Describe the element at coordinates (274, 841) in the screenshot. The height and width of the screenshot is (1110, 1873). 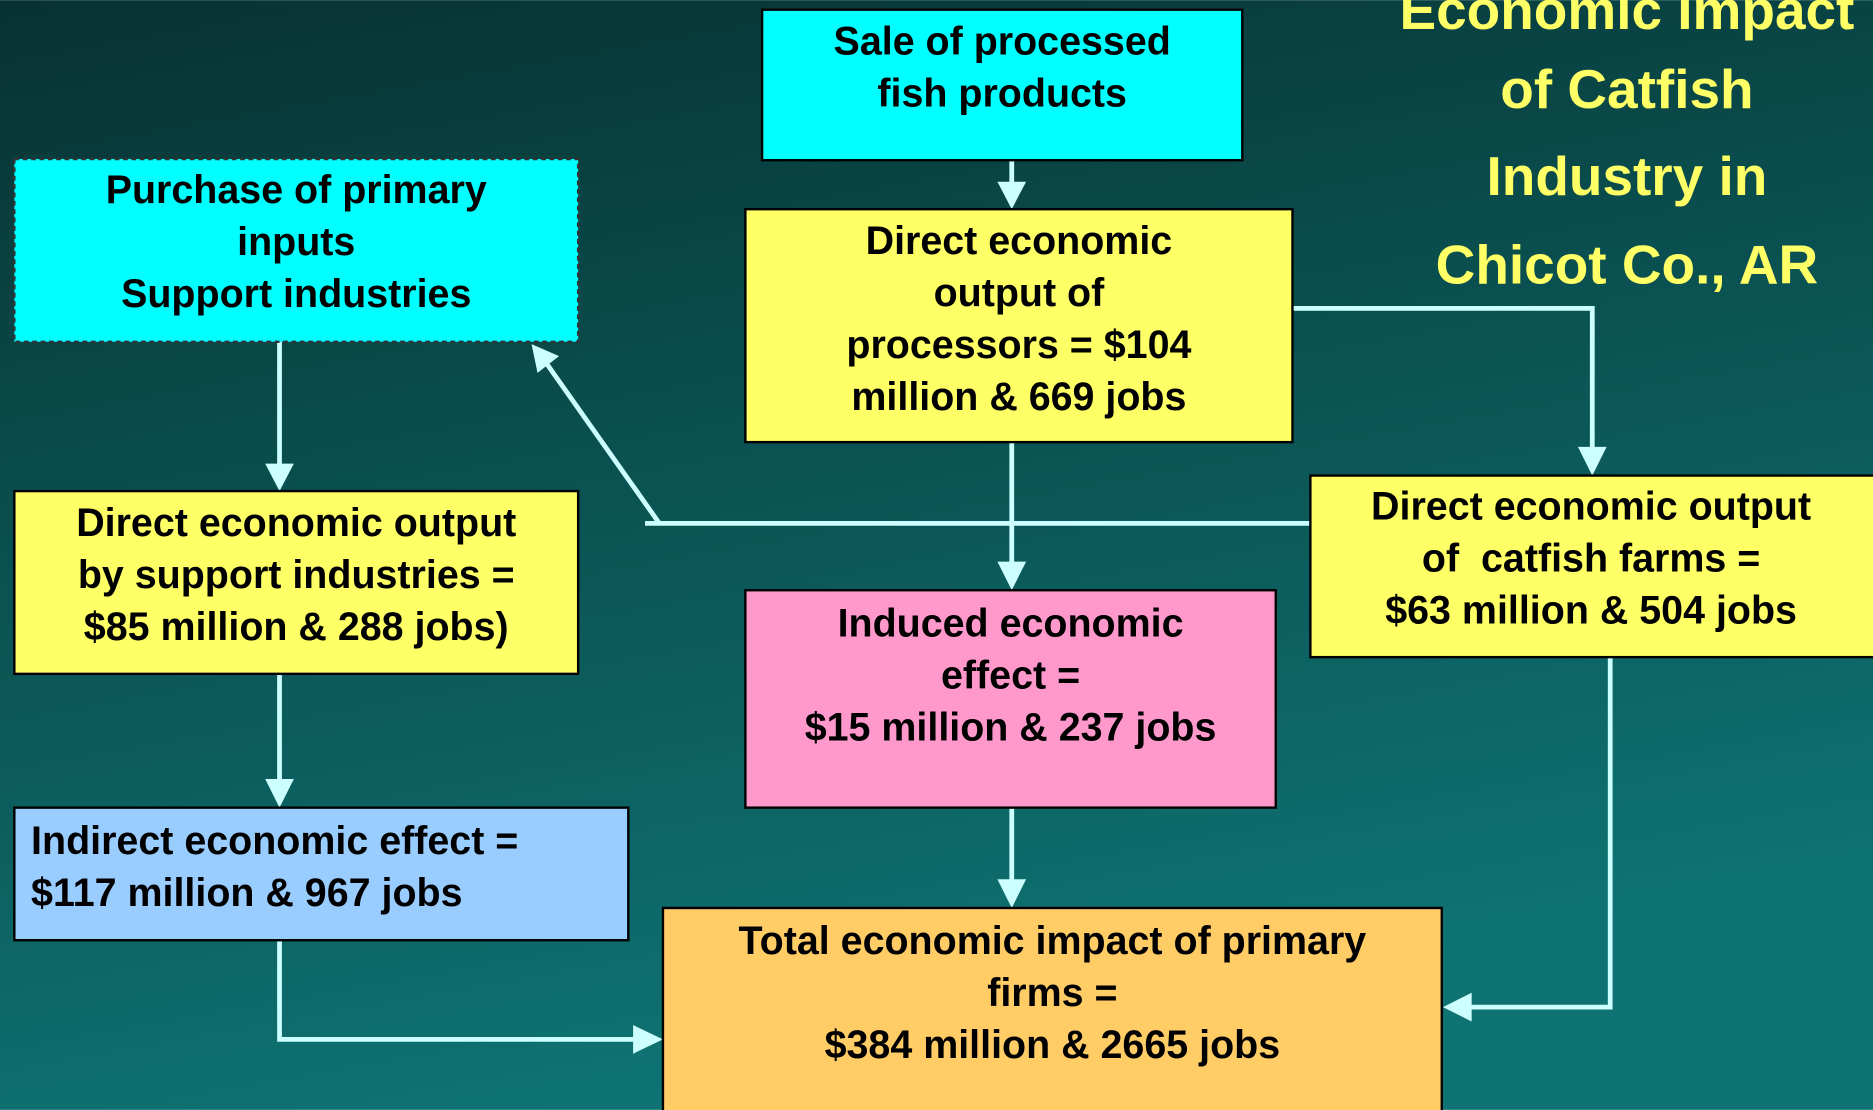
I see `node-text: Indirect economic effect =` at that location.